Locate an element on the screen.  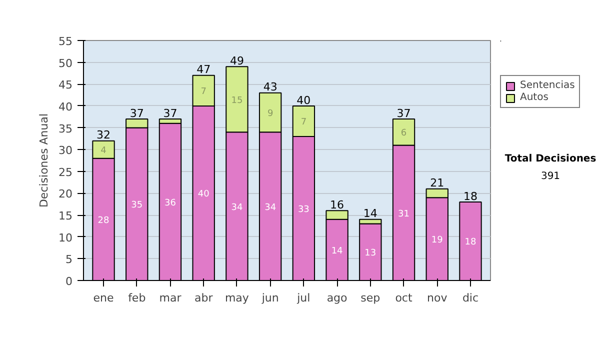
y-tick-label: 50 is located at coordinates (65, 63).